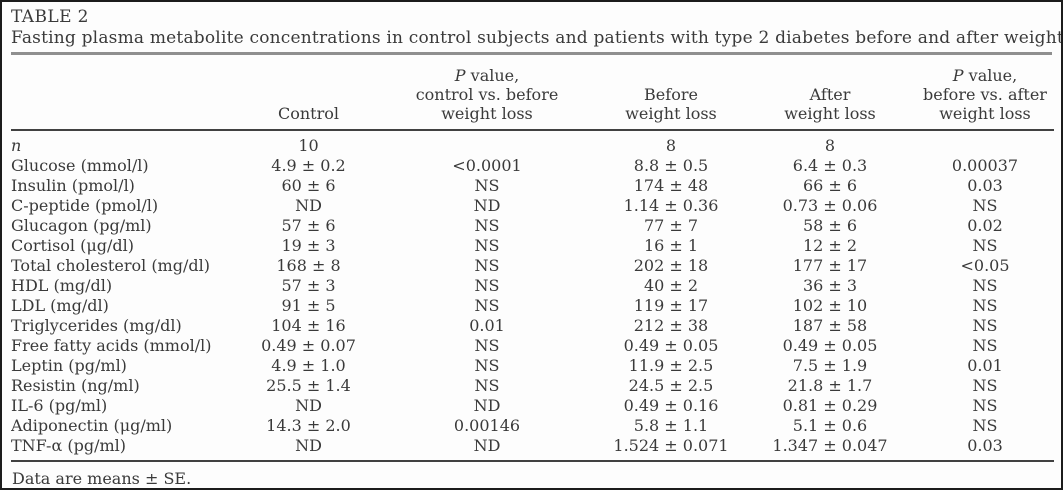 This screenshot has height=490, width=1063. What do you see at coordinates (110, 265) in the screenshot?
I see `row-label: Total cholesterol (mg/dl)` at bounding box center [110, 265].